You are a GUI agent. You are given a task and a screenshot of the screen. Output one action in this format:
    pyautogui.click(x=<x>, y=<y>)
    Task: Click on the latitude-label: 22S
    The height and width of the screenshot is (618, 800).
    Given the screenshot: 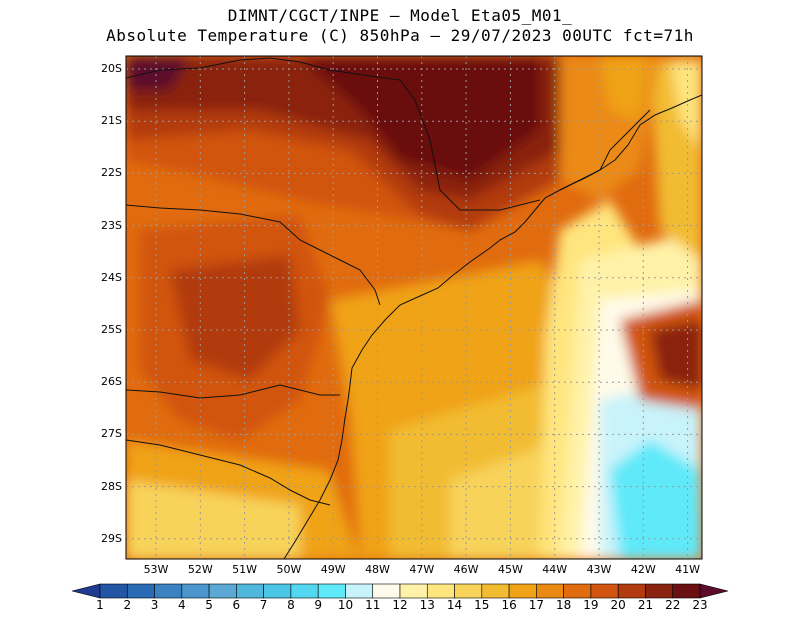 What is the action you would take?
    pyautogui.click(x=111, y=173)
    